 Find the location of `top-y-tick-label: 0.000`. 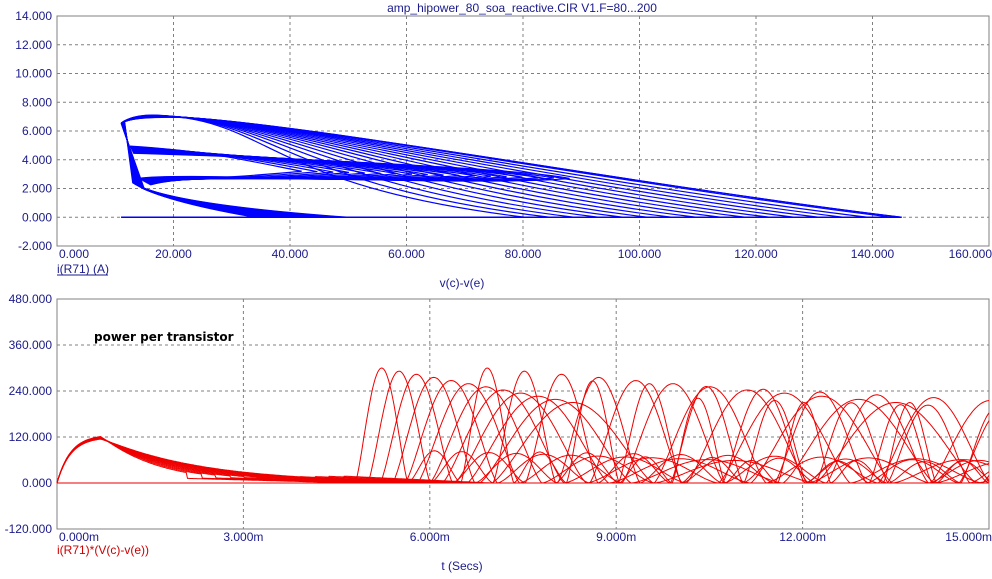

top-y-tick-label: 0.000 is located at coordinates (37, 217).